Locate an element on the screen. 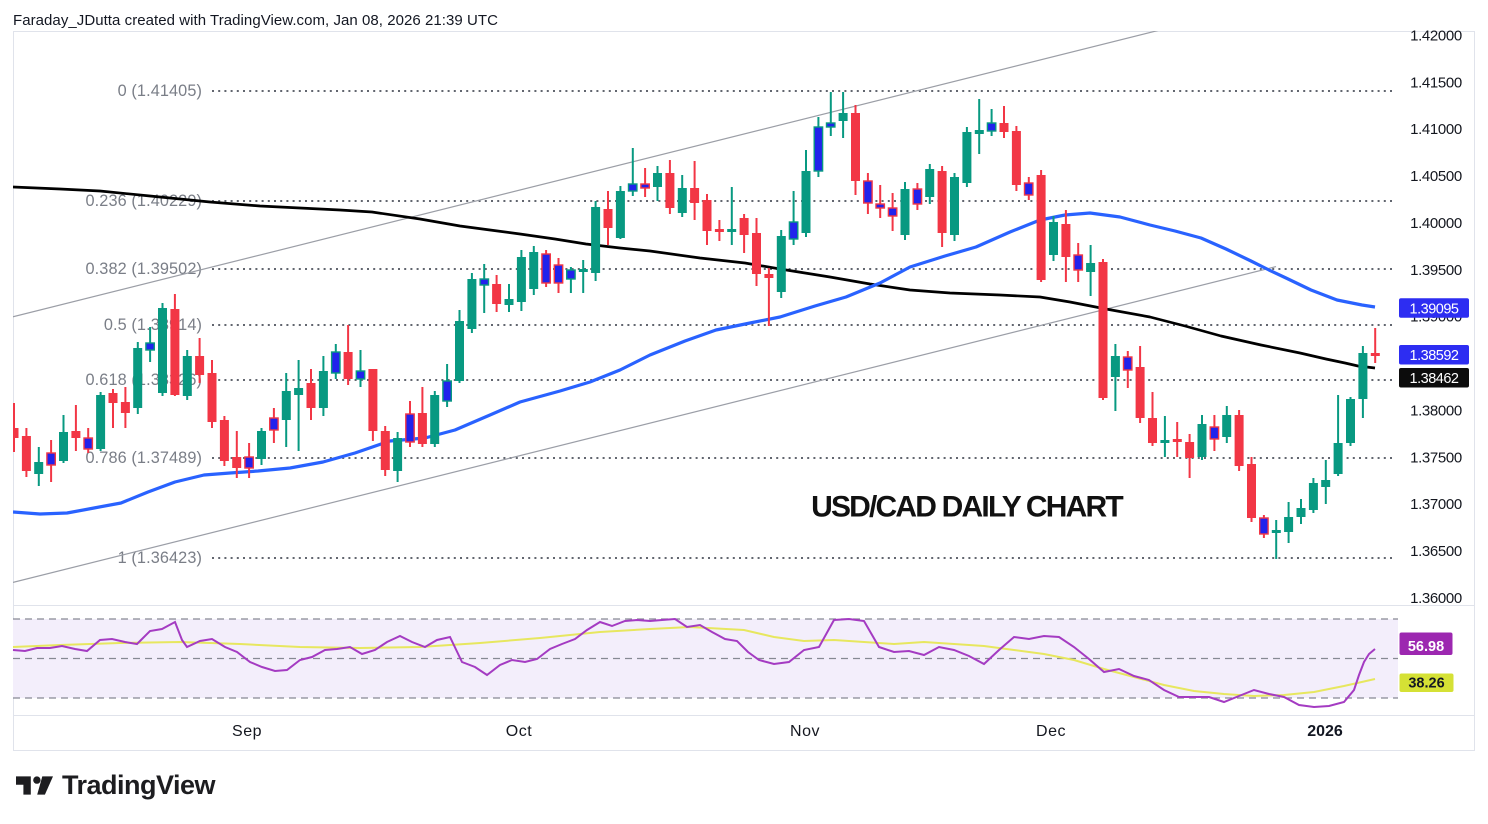  svg-text: 1.41500 is located at coordinates (1436, 82).